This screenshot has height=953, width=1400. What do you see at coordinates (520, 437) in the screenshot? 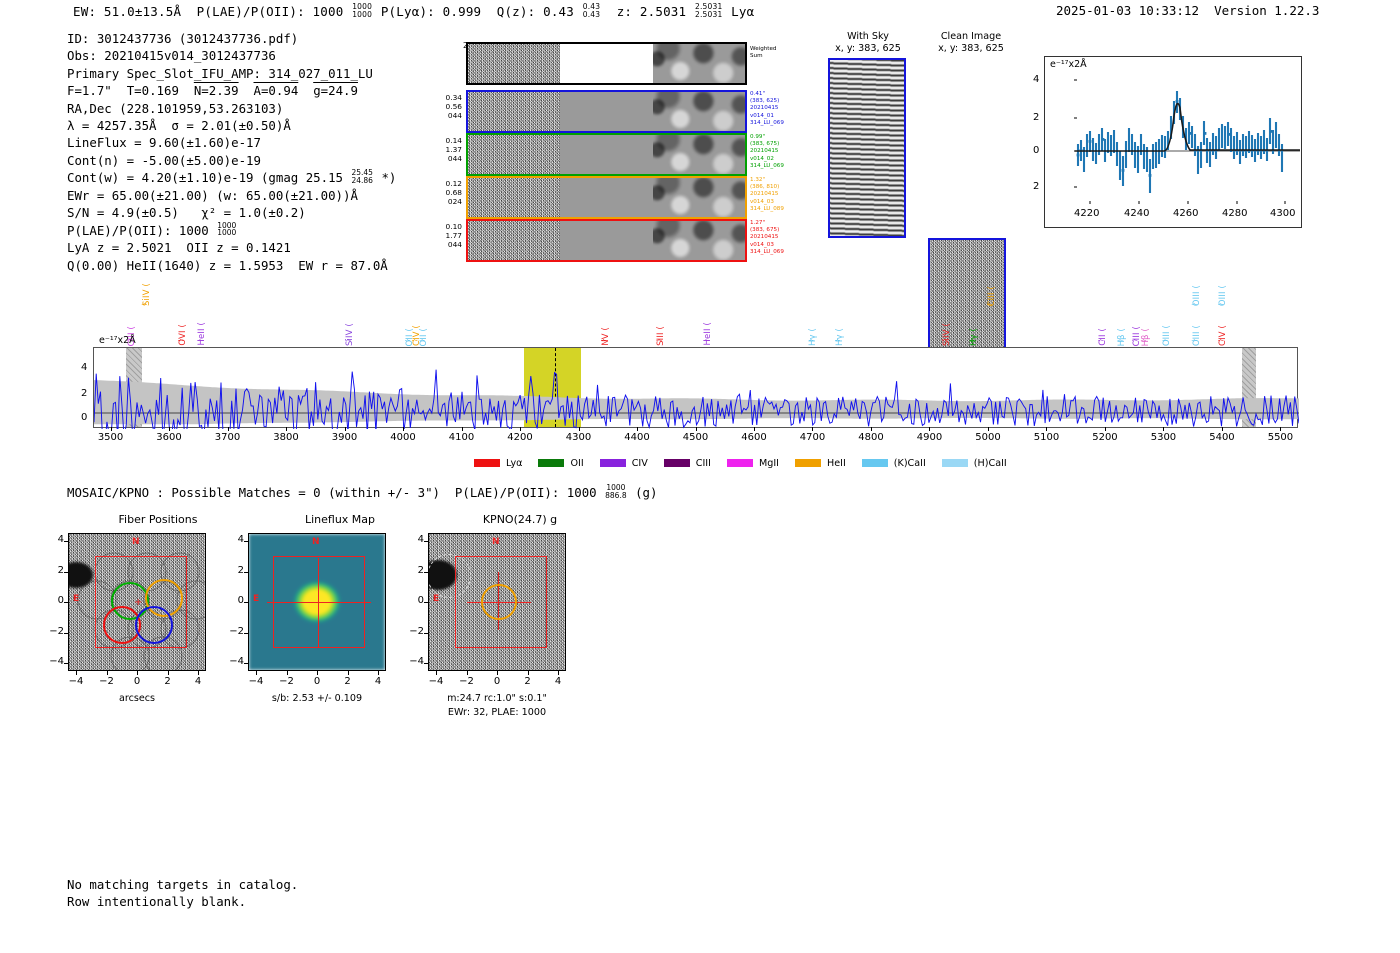
I see `spectrum-xtick-4200: 4200` at bounding box center [520, 437].